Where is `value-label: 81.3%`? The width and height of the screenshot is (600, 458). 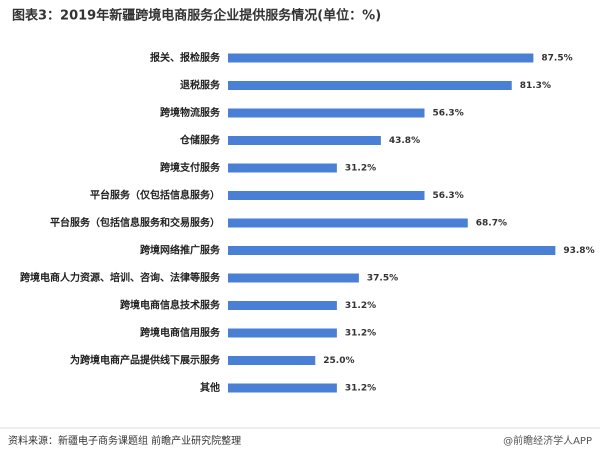
value-label: 81.3% is located at coordinates (535, 86).